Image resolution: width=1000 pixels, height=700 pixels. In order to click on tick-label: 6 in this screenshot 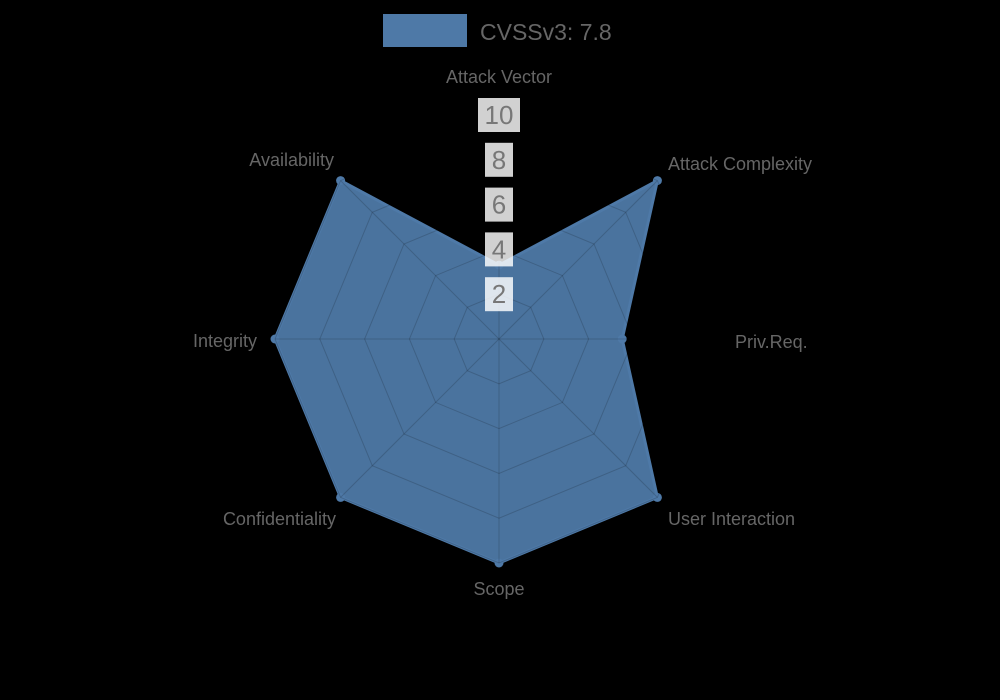, I will do `click(499, 205)`.